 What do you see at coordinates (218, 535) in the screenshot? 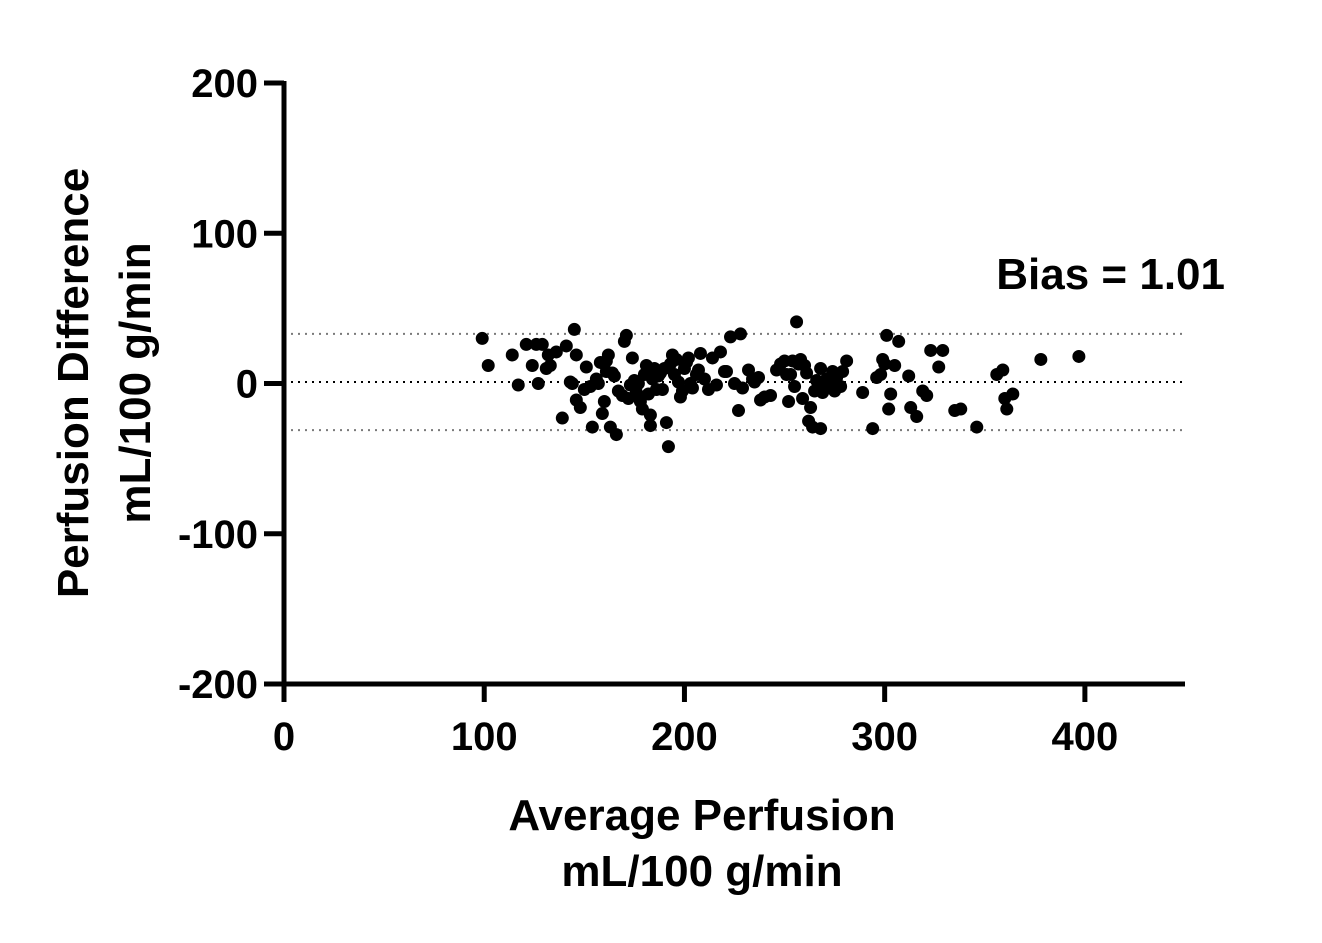
I see `y-tick-label: -100` at bounding box center [218, 535].